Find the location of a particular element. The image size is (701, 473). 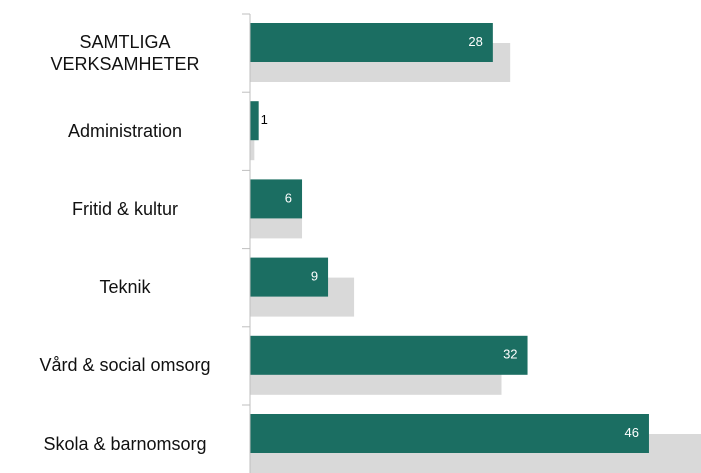

category-label: SAMTLIGA VERKSAMHETER is located at coordinates (125, 52).